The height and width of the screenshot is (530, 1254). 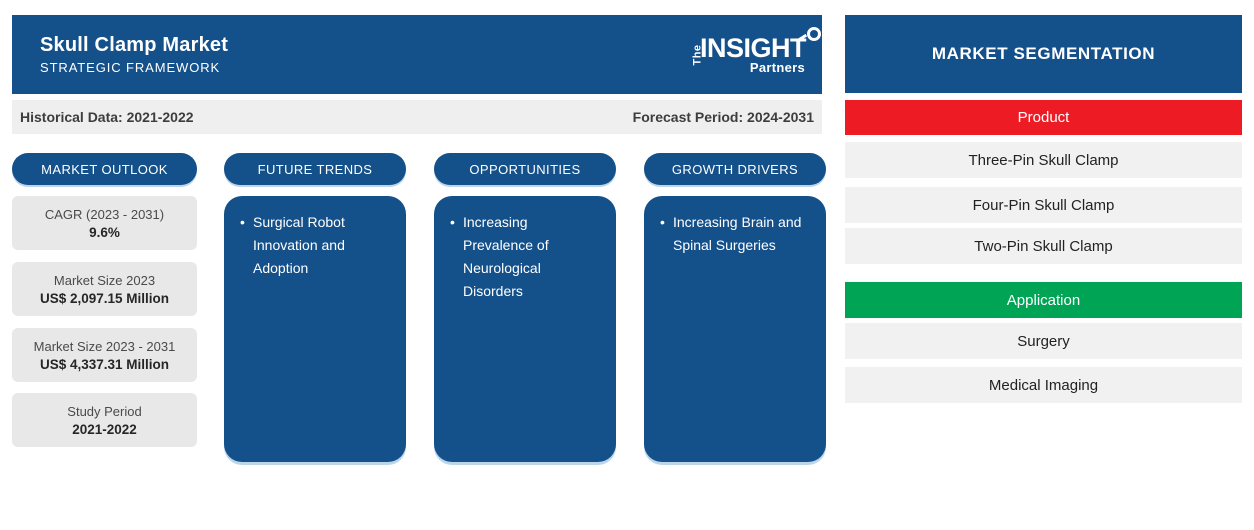 I want to click on stat-label: Market Size 2023 - 2031, so click(x=104, y=346).